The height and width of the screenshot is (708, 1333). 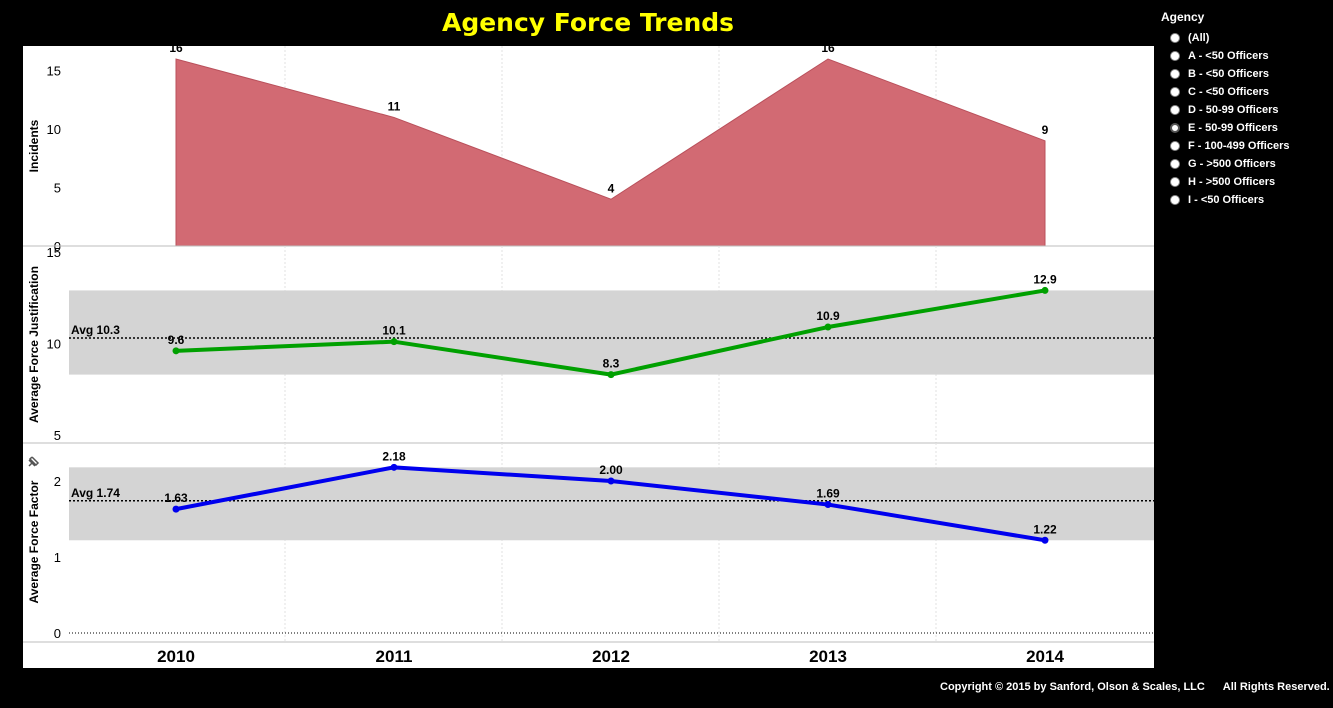 What do you see at coordinates (828, 316) in the screenshot?
I see `data-label: 10.9` at bounding box center [828, 316].